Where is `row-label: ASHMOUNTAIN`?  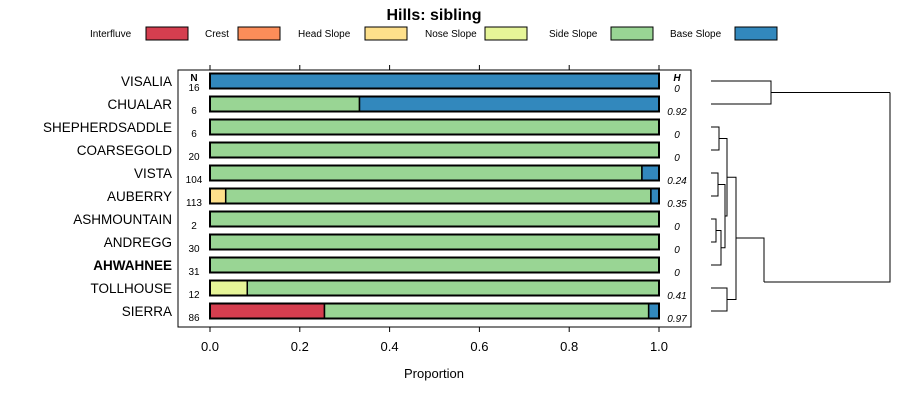 row-label: ASHMOUNTAIN is located at coordinates (122, 219).